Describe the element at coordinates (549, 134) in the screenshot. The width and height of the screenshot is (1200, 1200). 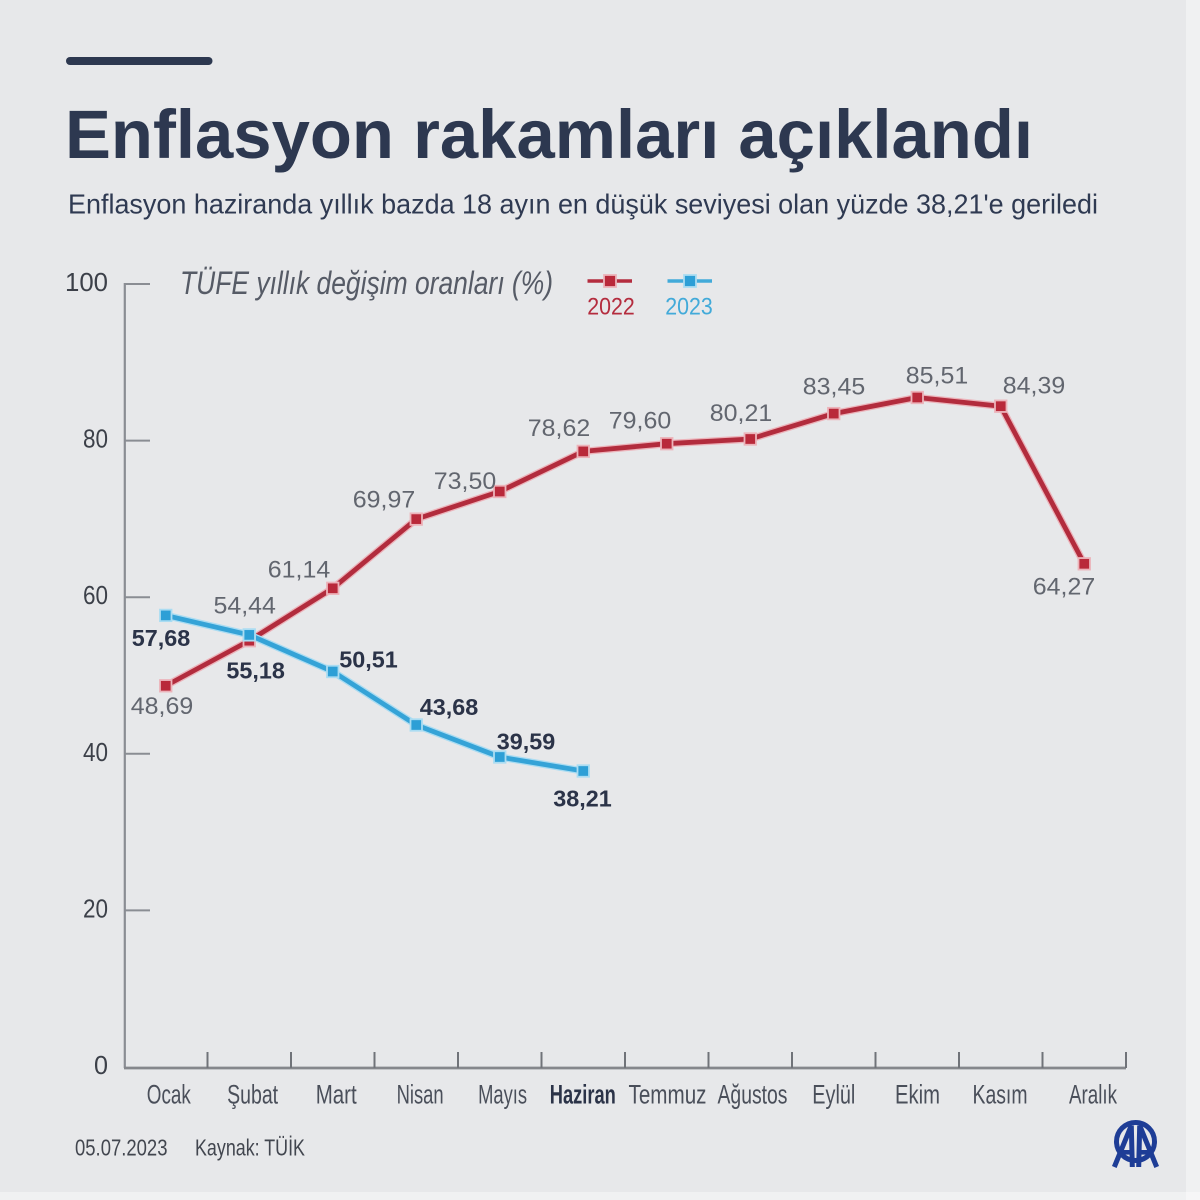
I see `svg-text: Enflasyon rakamları açıklandı` at that location.